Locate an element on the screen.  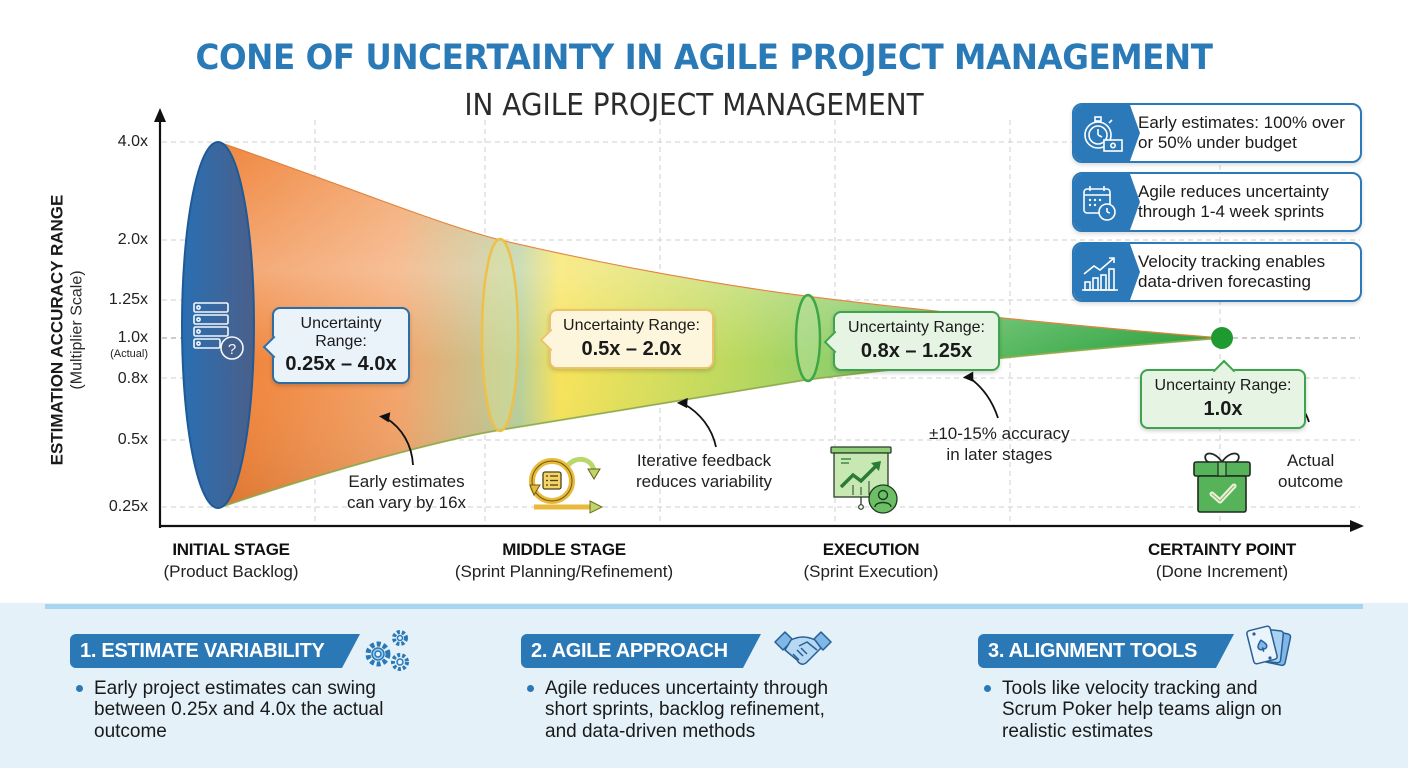
playing-cards-icon is located at coordinates (1269, 646).